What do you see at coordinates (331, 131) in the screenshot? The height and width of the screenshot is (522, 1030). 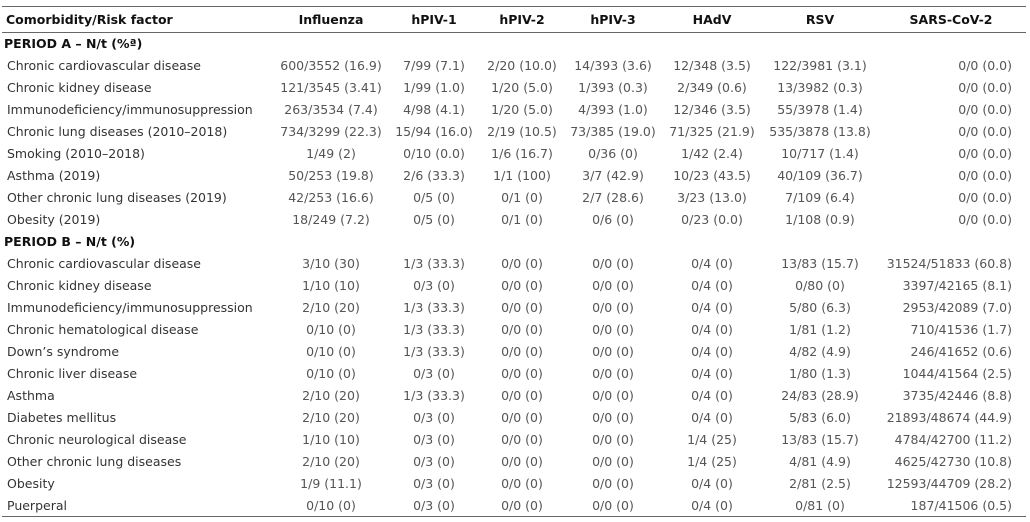 I see `table-cell: 734/3299 (22.3)` at bounding box center [331, 131].